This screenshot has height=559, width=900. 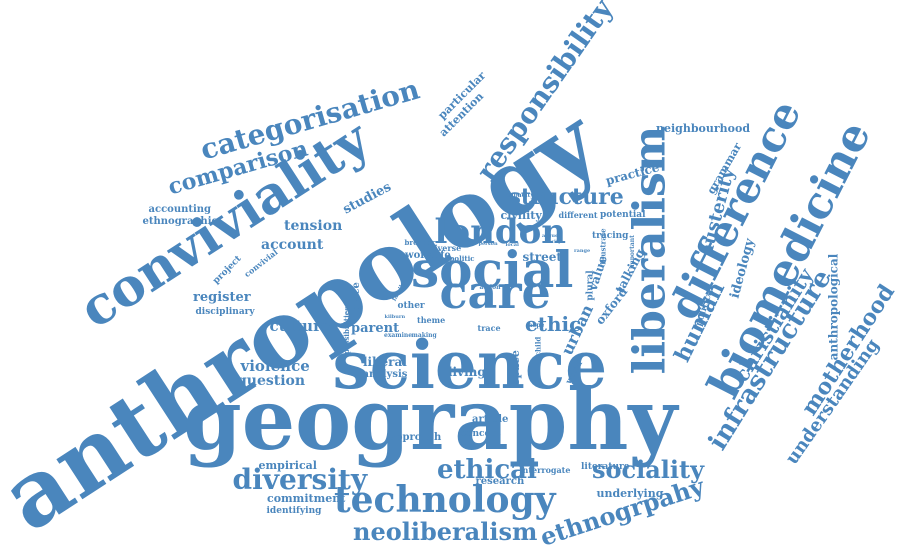 I want to click on word-capacity: capacity, so click(x=520, y=195).